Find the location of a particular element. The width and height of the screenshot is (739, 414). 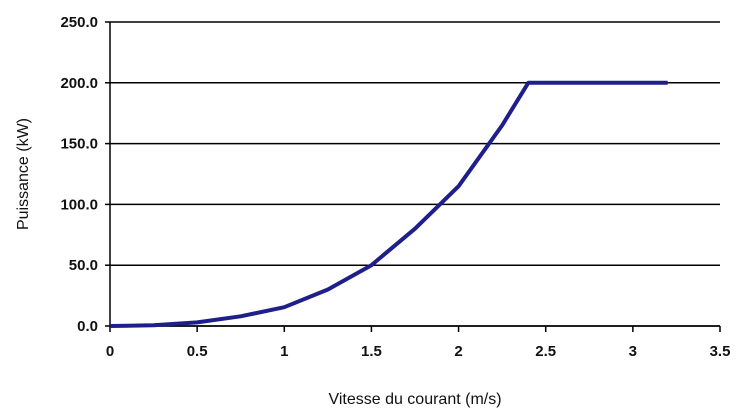

x-tick-label-0: 0 is located at coordinates (110, 351).